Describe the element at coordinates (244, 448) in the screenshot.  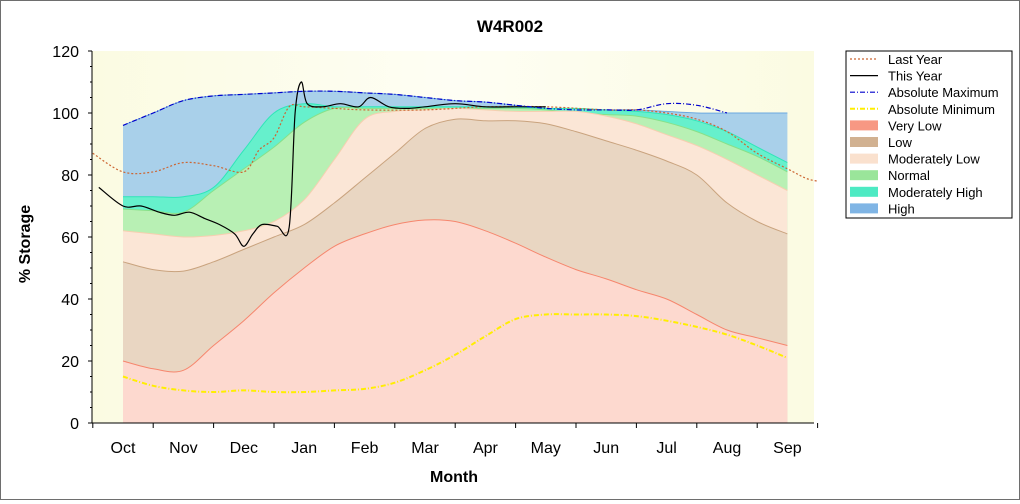
I see `x-tick-label: Dec` at that location.